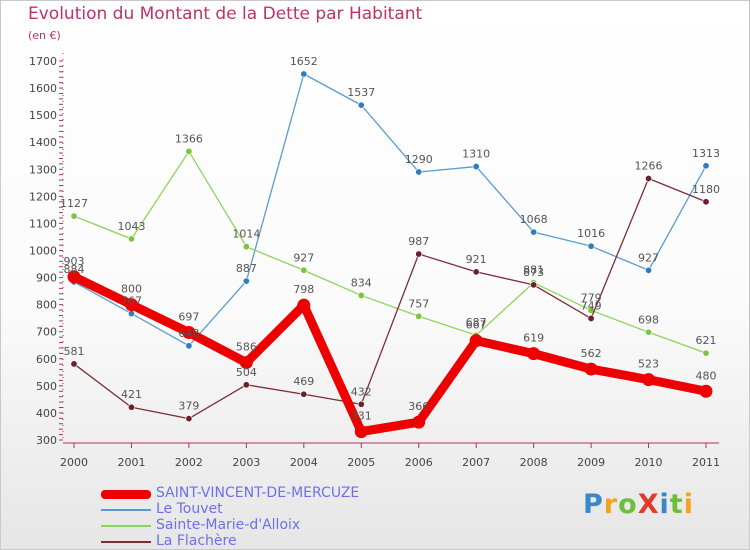  What do you see at coordinates (74, 203) in the screenshot?
I see `data-label-sainte-marie-d-alloix: 1127` at bounding box center [74, 203].